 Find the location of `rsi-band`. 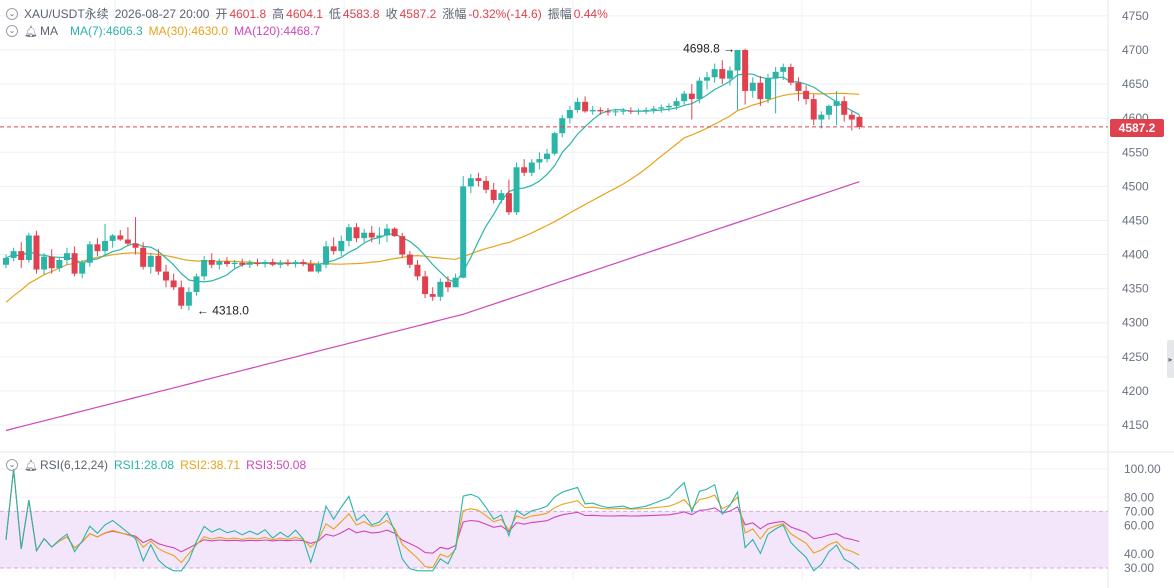

rsi-band is located at coordinates (554, 539).